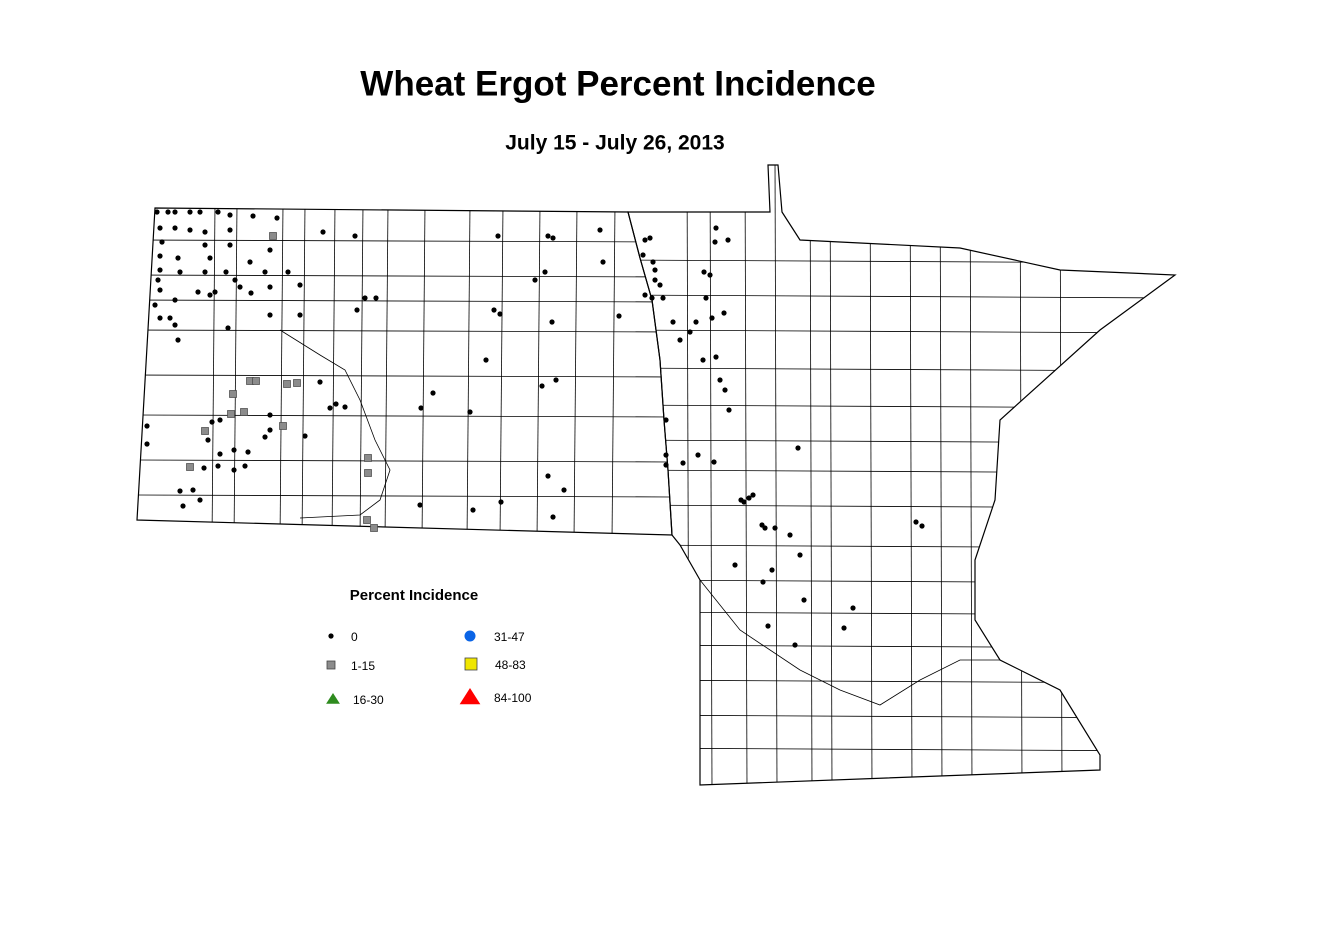 This screenshot has width=1341, height=926. Describe the element at coordinates (331, 665) in the screenshot. I see `legend-symbol` at that location.